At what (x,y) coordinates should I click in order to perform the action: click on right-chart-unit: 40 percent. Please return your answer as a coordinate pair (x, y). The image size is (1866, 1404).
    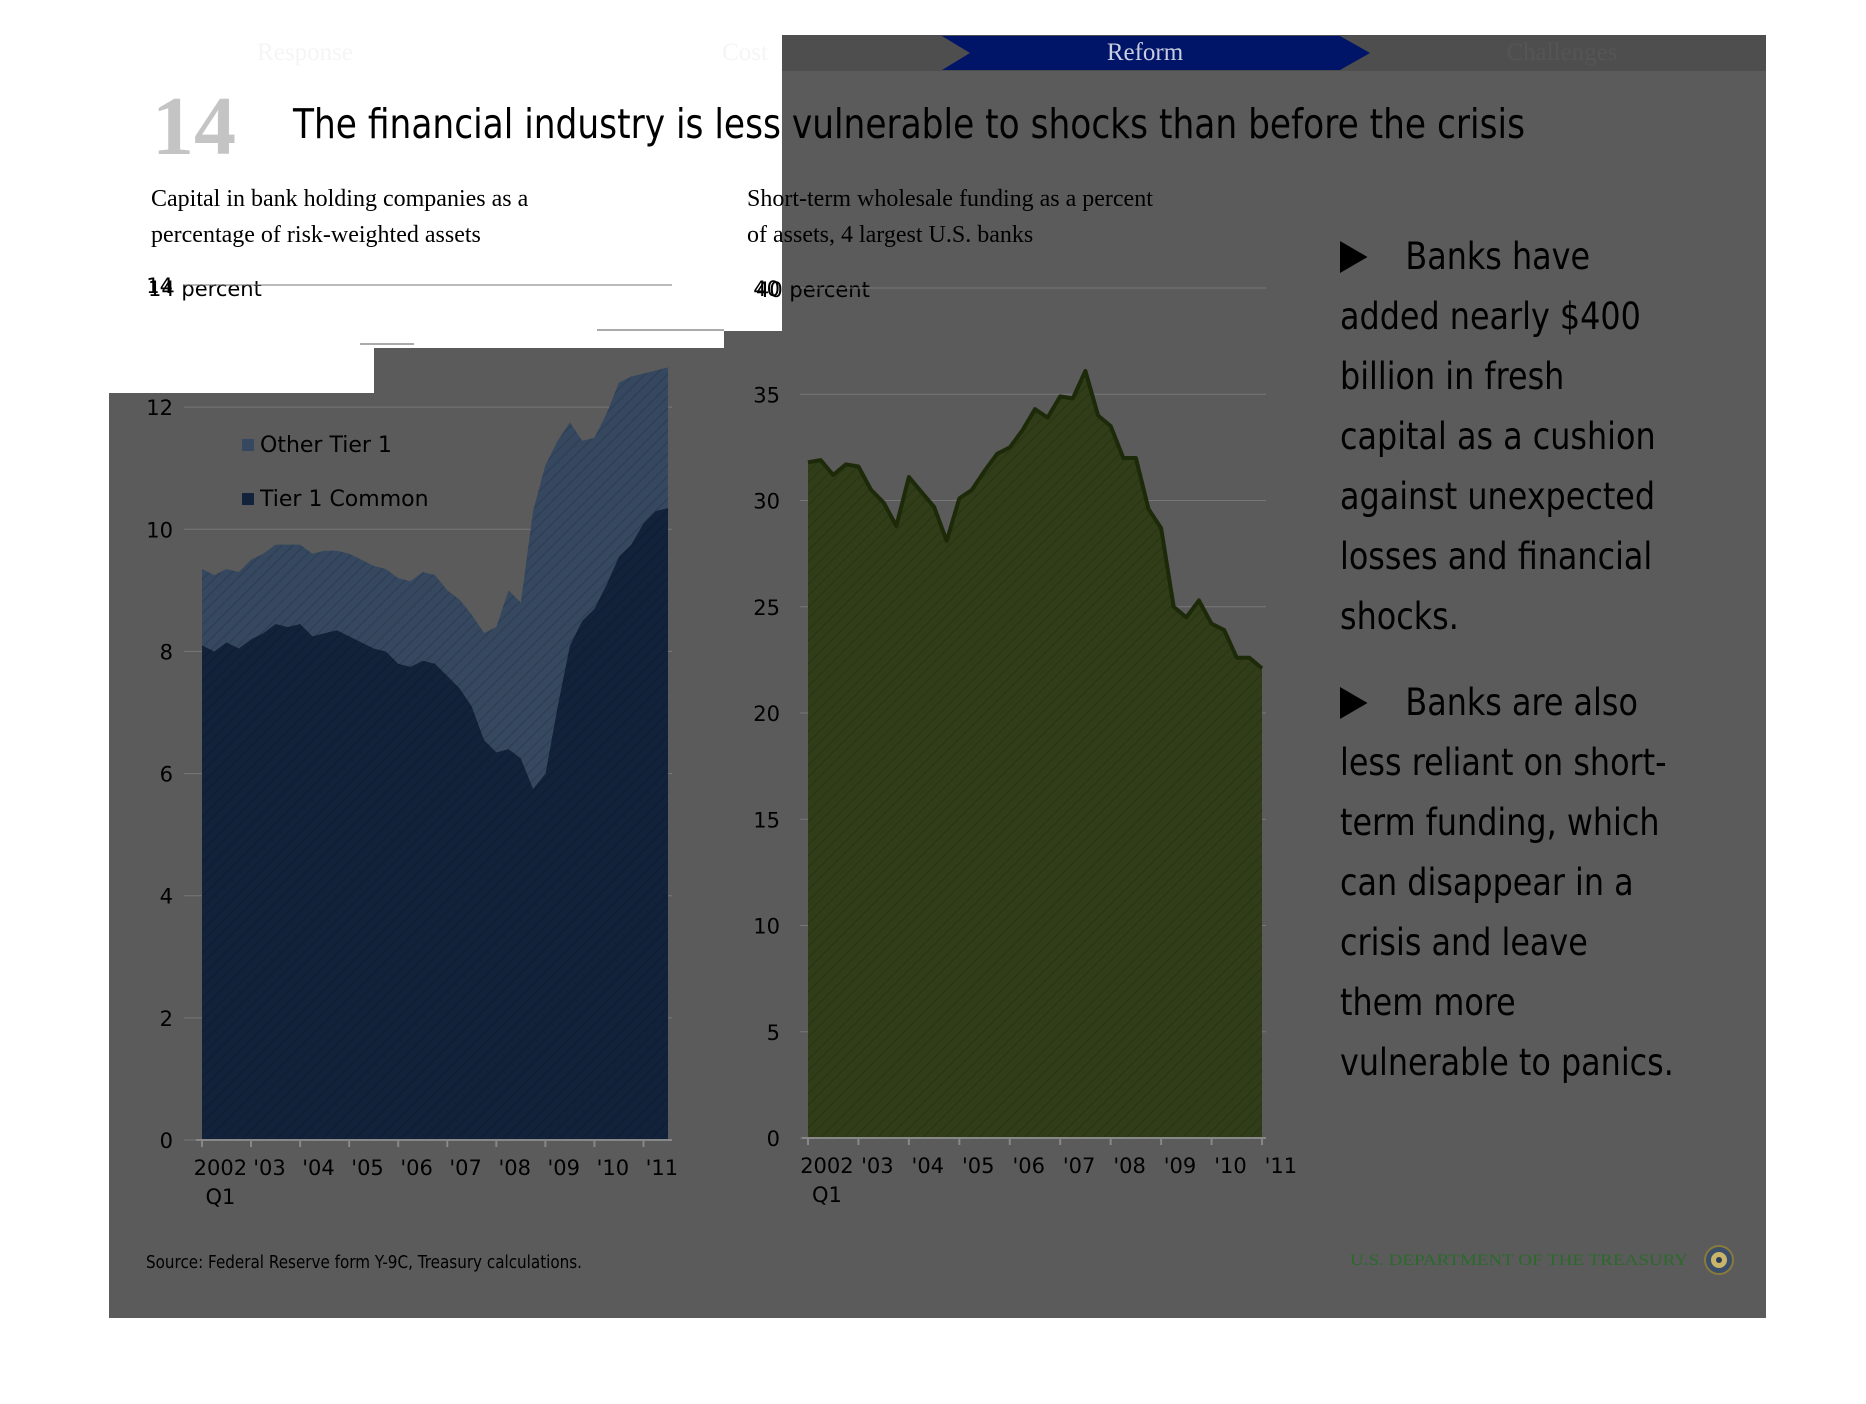
    Looking at the image, I should click on (813, 290).